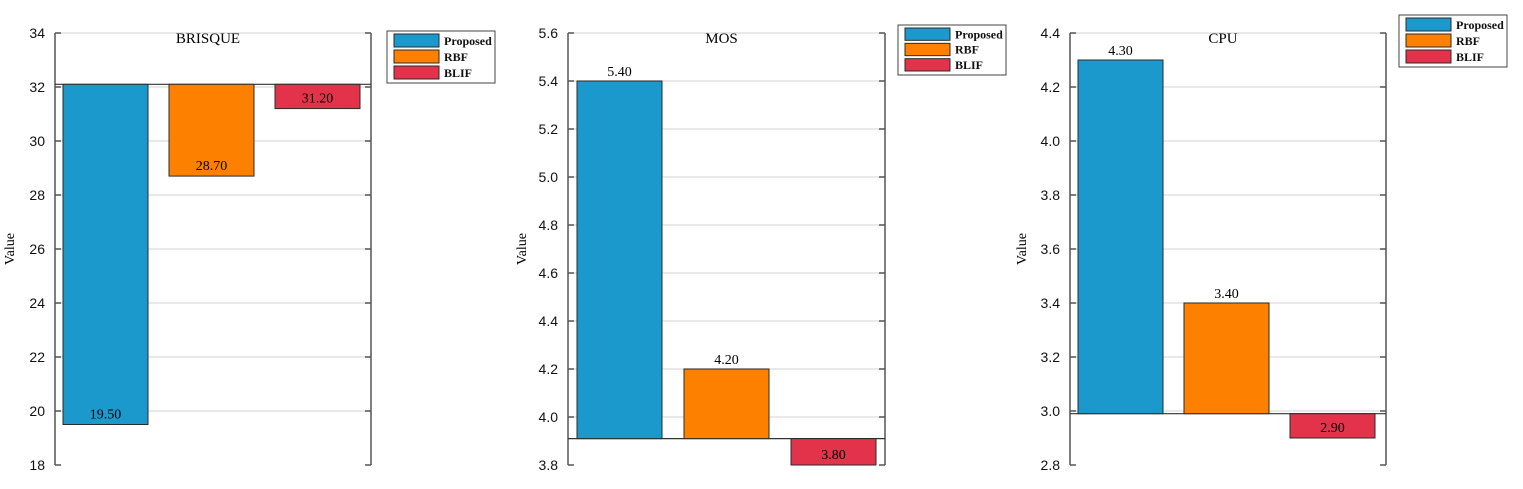 The image size is (1523, 489). What do you see at coordinates (721, 39) in the screenshot?
I see `chart-title: MOS` at bounding box center [721, 39].